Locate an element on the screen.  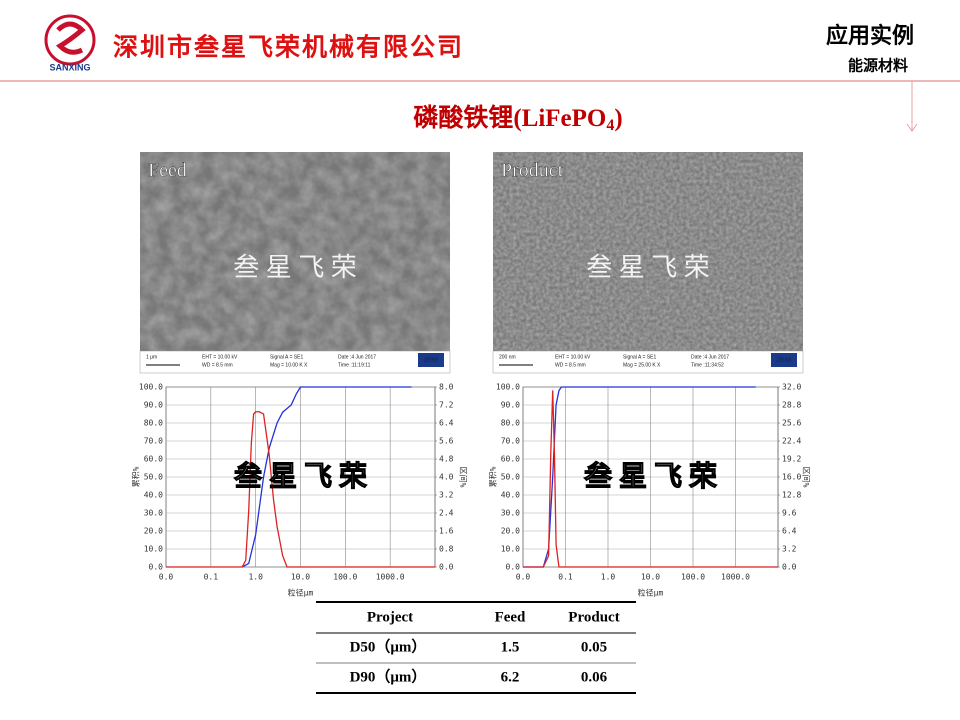
x-axis-label: 粒径μm is located at coordinates (301, 593).